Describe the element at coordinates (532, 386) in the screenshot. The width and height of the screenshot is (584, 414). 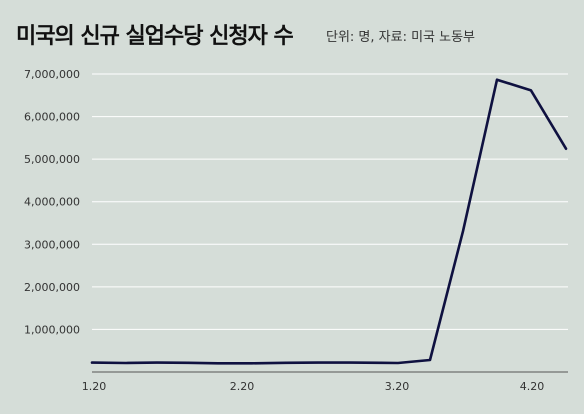
I see `x-tick-label: 4.20` at that location.